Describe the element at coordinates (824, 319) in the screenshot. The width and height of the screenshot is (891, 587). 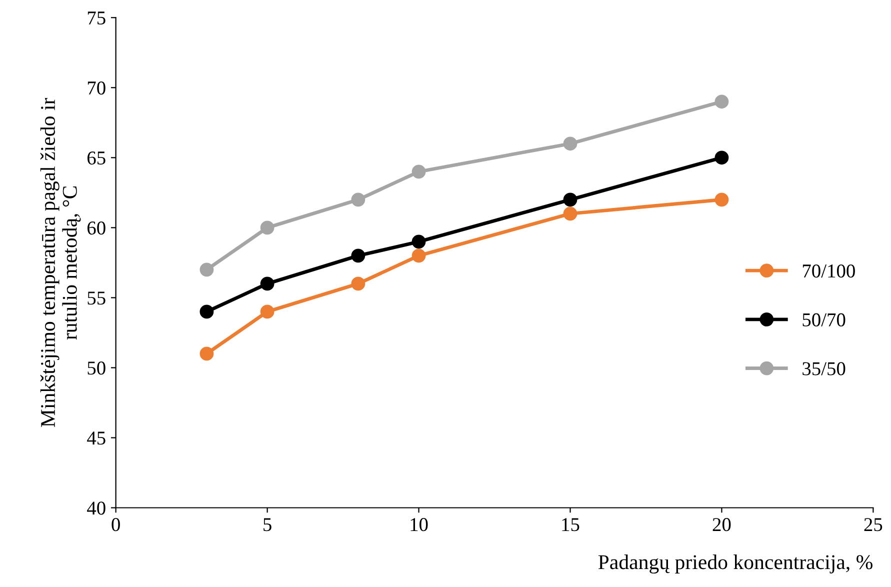
I see `legend-label: 50/70` at that location.